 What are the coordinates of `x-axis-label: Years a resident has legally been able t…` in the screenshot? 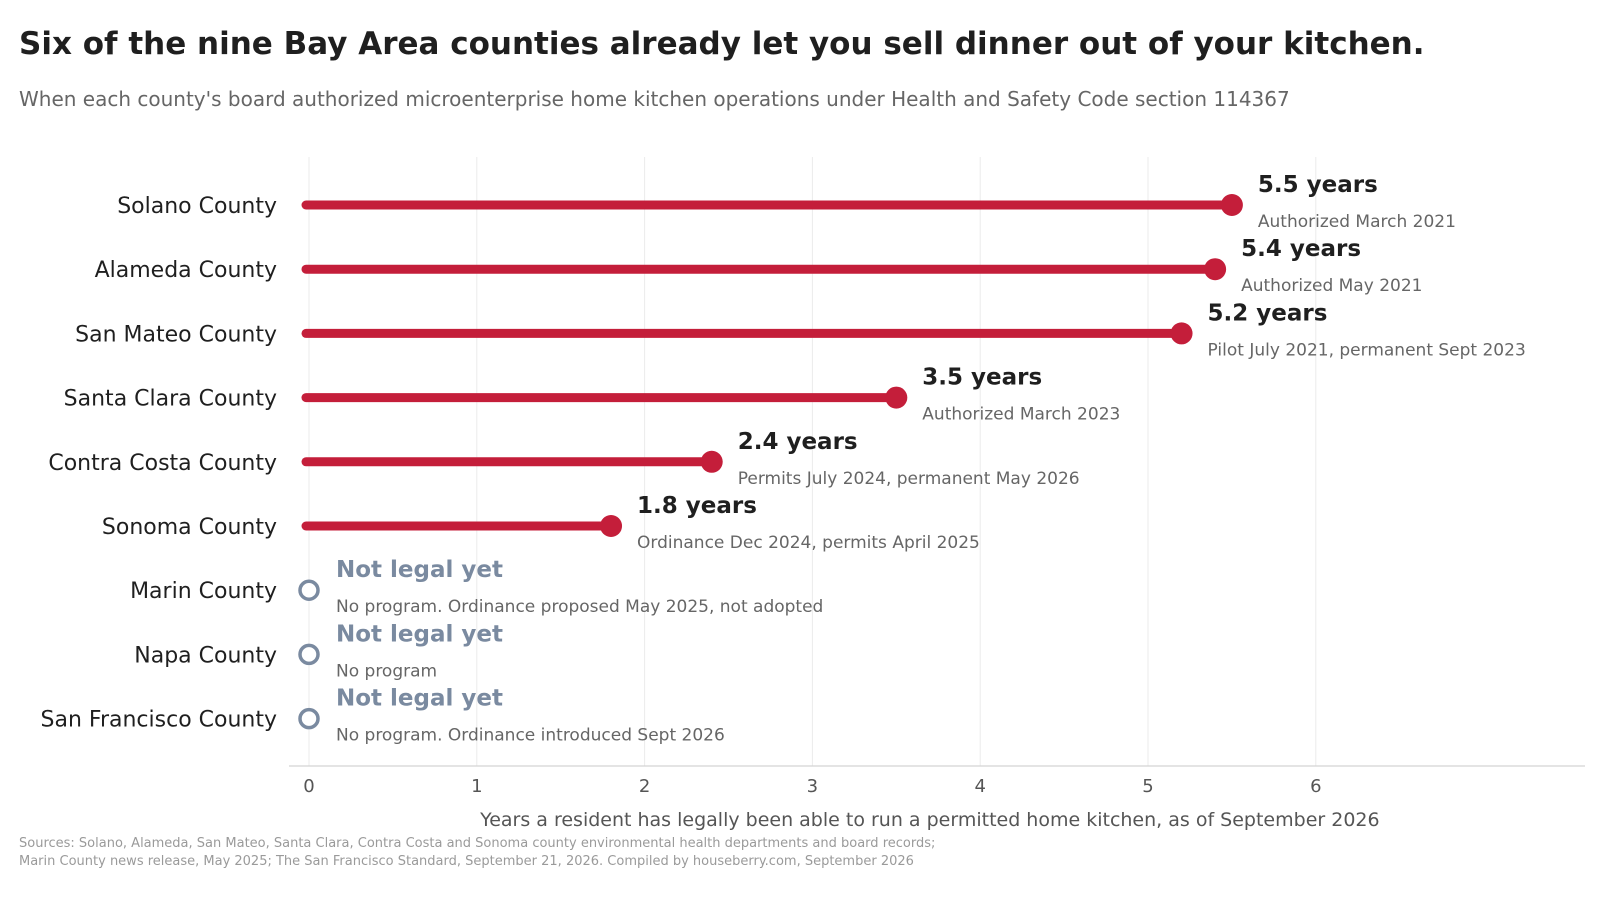 It's located at (929, 819).